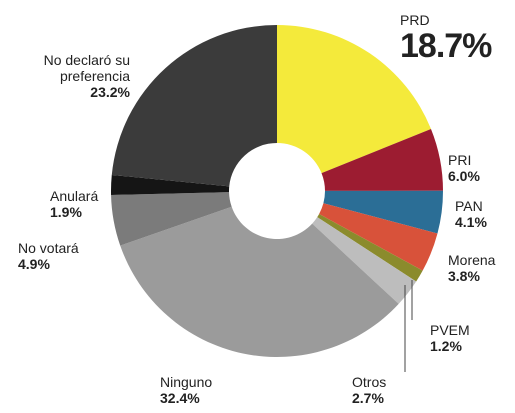 The image size is (515, 413). Describe the element at coordinates (469, 206) in the screenshot. I see `category-name: PAN` at that location.